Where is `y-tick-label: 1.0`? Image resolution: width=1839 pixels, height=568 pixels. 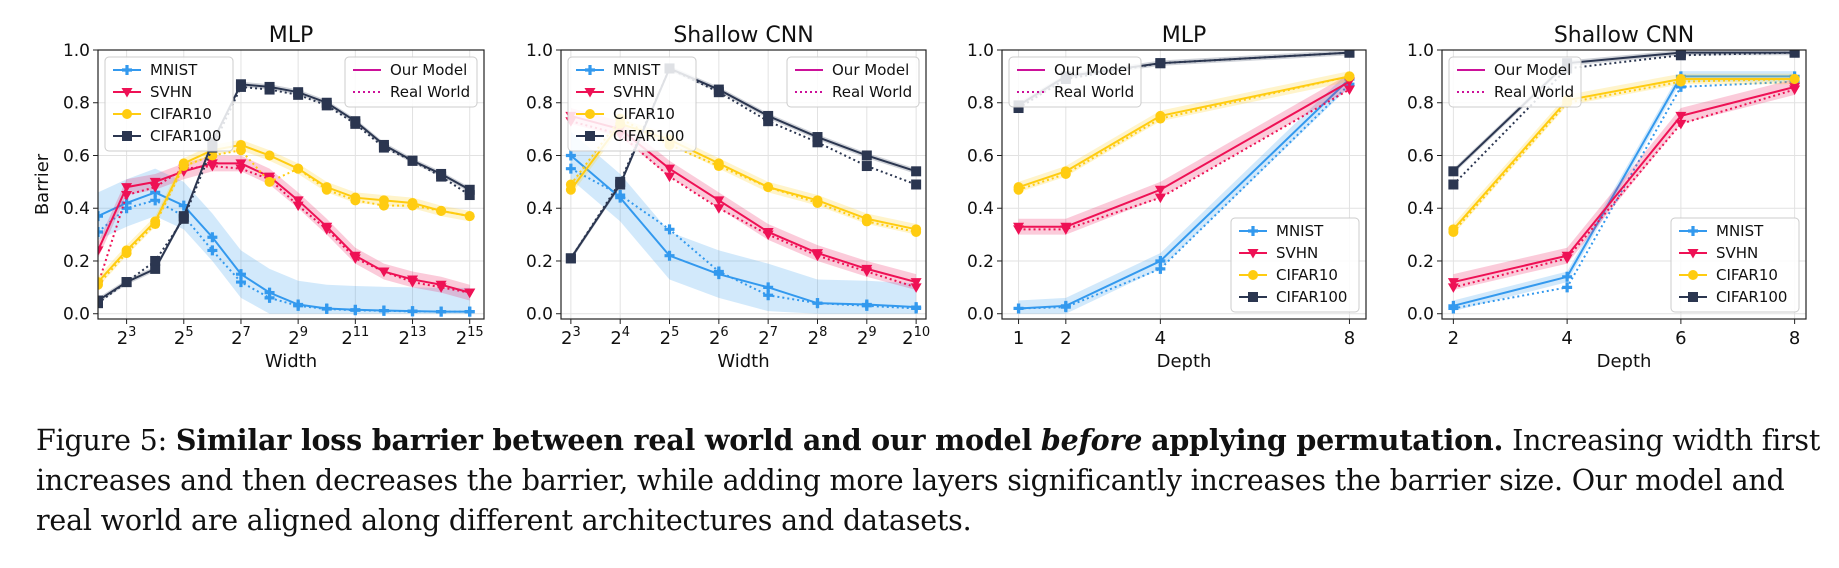 y-tick-label: 1.0 is located at coordinates (539, 51).